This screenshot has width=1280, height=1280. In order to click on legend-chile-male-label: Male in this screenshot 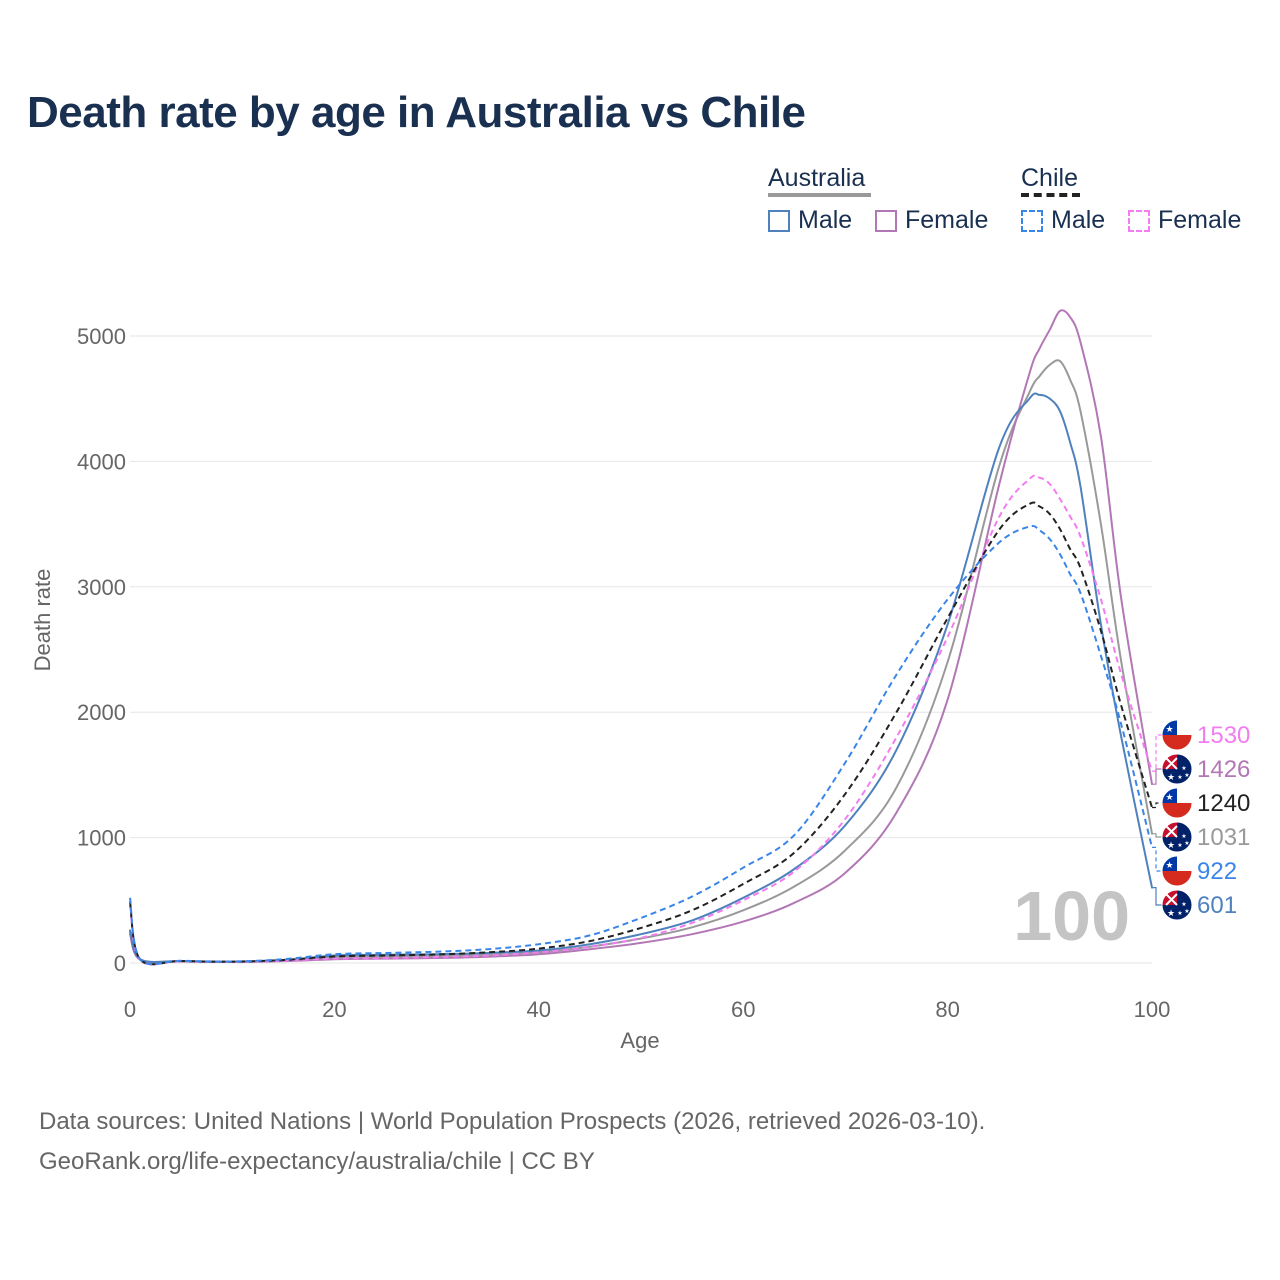, I will do `click(1078, 220)`.